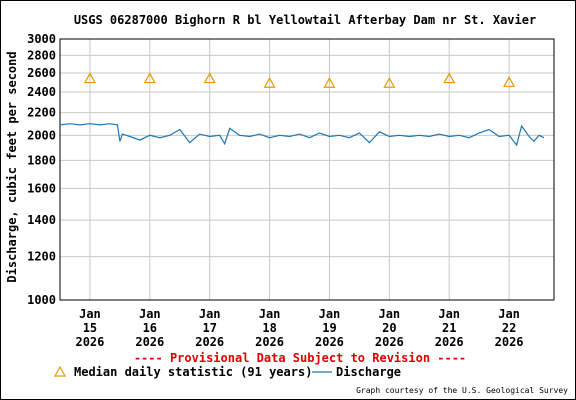  I want to click on y-tick-label: 1000, so click(41, 300).